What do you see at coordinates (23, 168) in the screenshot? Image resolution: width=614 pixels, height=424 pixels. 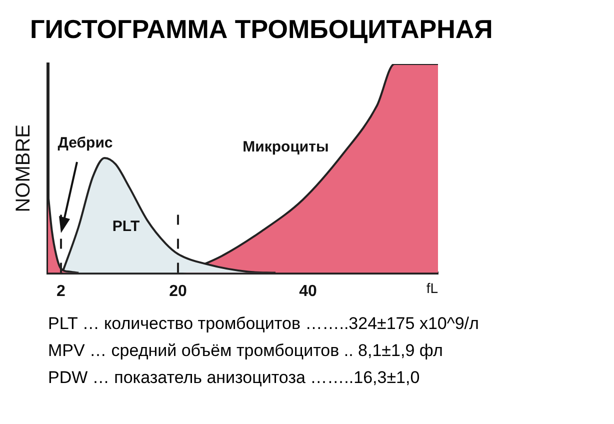 I see `y-axis-title: NOMBRE` at bounding box center [23, 168].